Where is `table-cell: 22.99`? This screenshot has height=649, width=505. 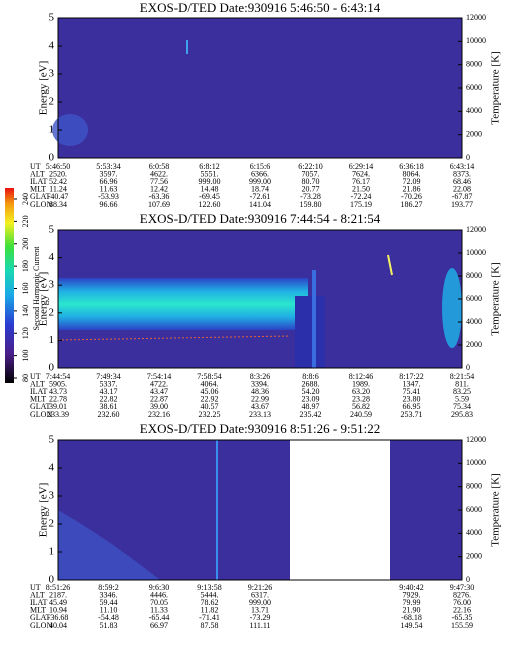 table-cell: 22.99 is located at coordinates (260, 399).